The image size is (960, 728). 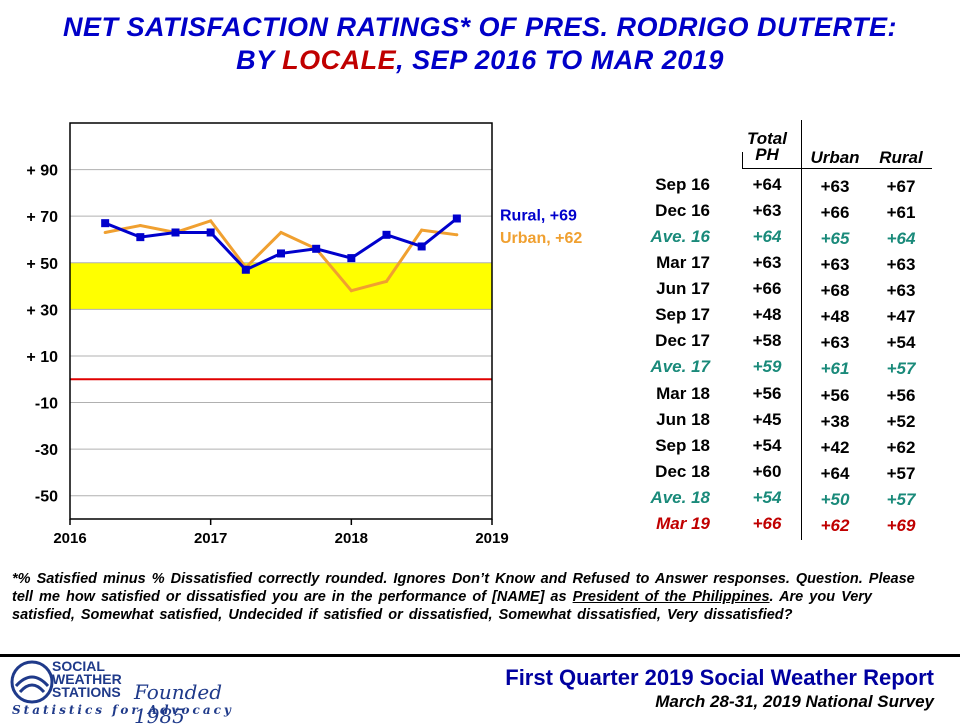 What do you see at coordinates (835, 525) in the screenshot?
I see `table-cell-urban: +62` at bounding box center [835, 525].